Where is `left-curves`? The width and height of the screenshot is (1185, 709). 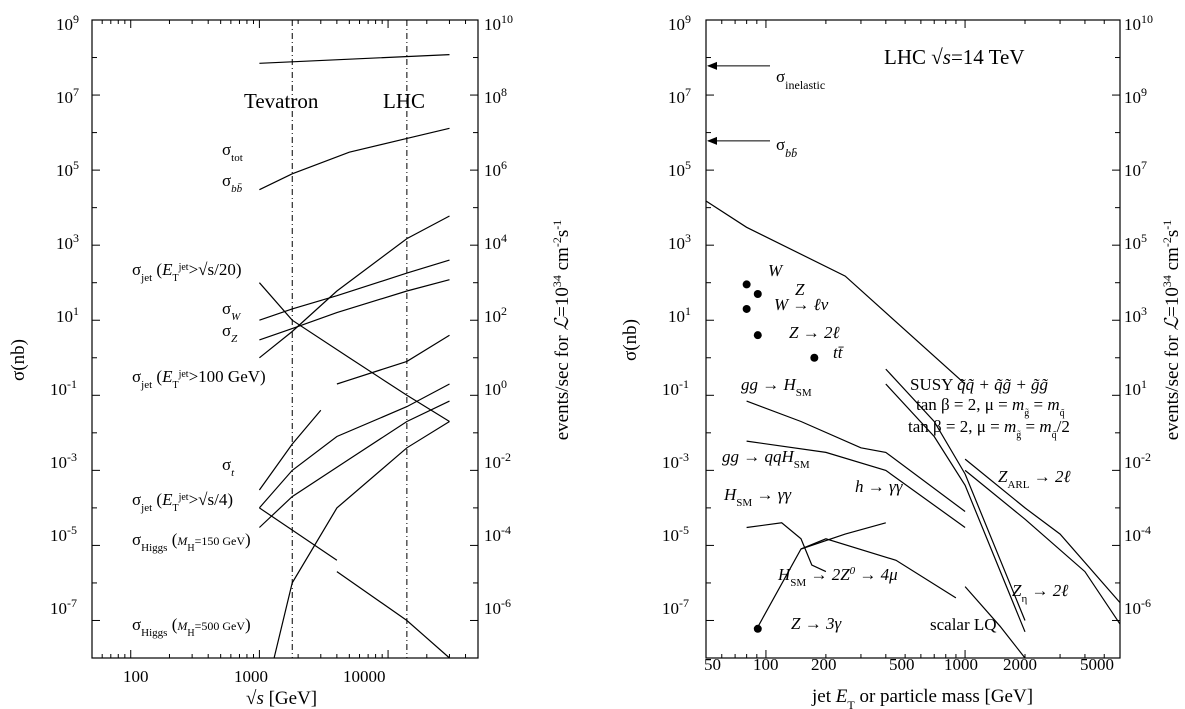
left-curves is located at coordinates (354, 339).